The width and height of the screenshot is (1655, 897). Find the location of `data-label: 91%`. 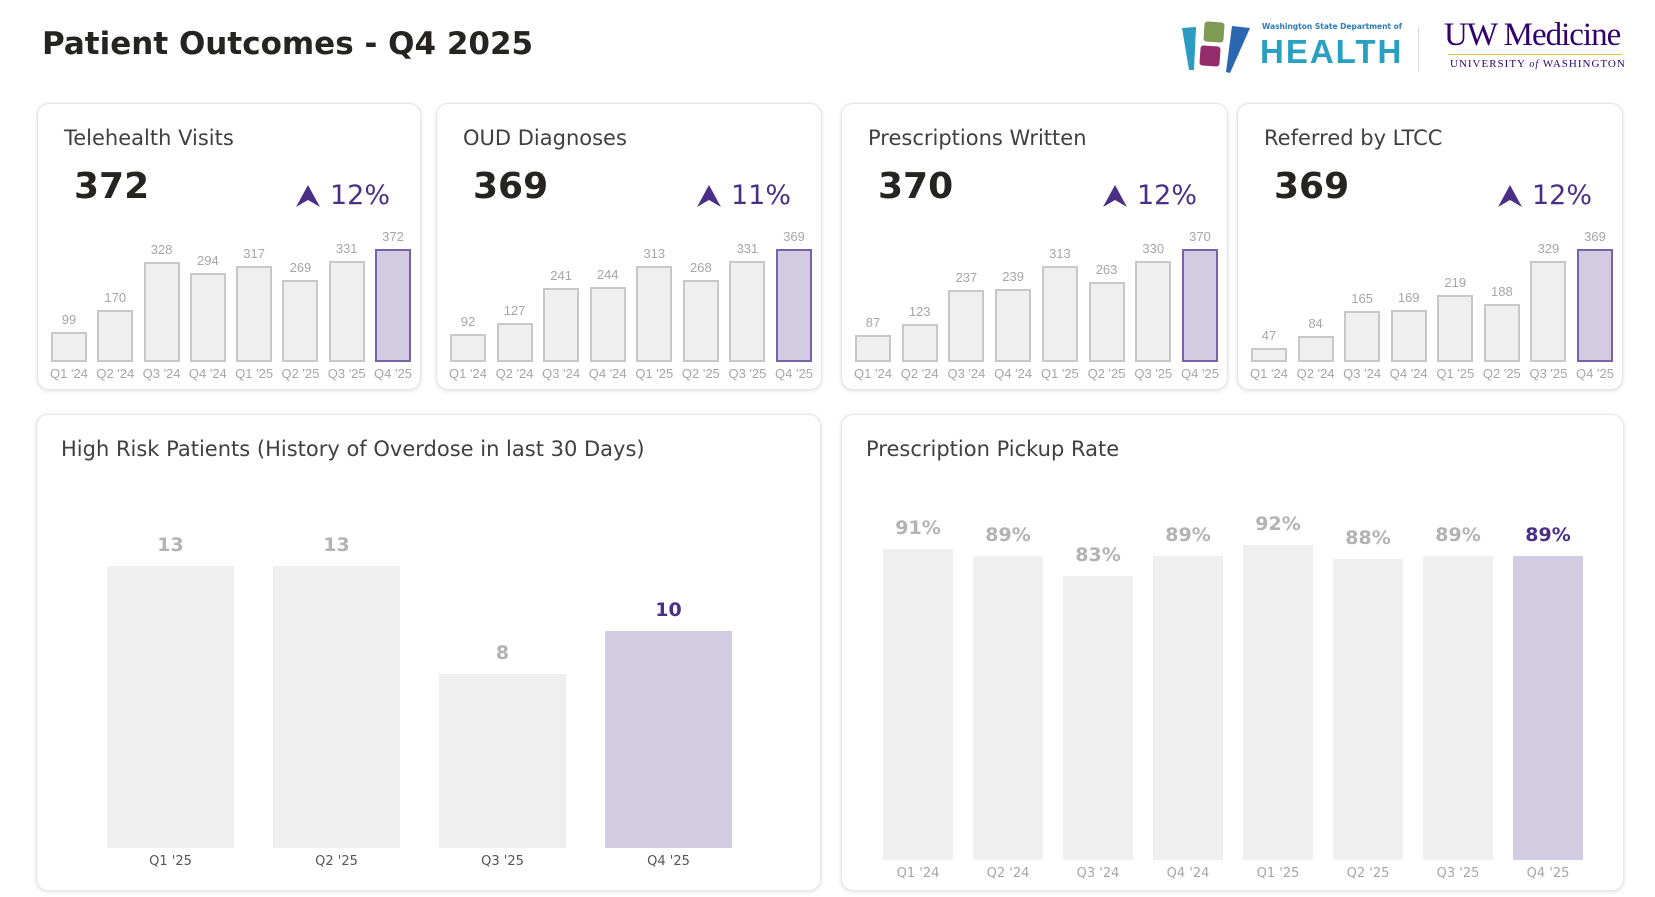

data-label: 91% is located at coordinates (918, 527).